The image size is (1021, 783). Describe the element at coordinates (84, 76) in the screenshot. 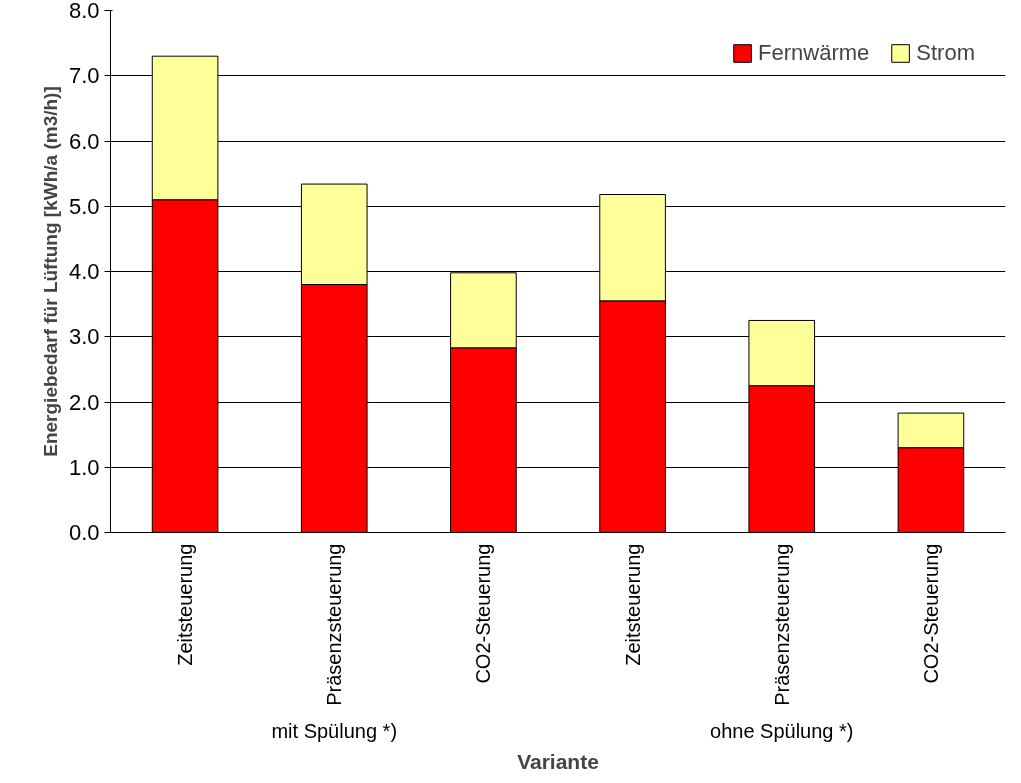

I see `y-tick-label: 7.0` at that location.